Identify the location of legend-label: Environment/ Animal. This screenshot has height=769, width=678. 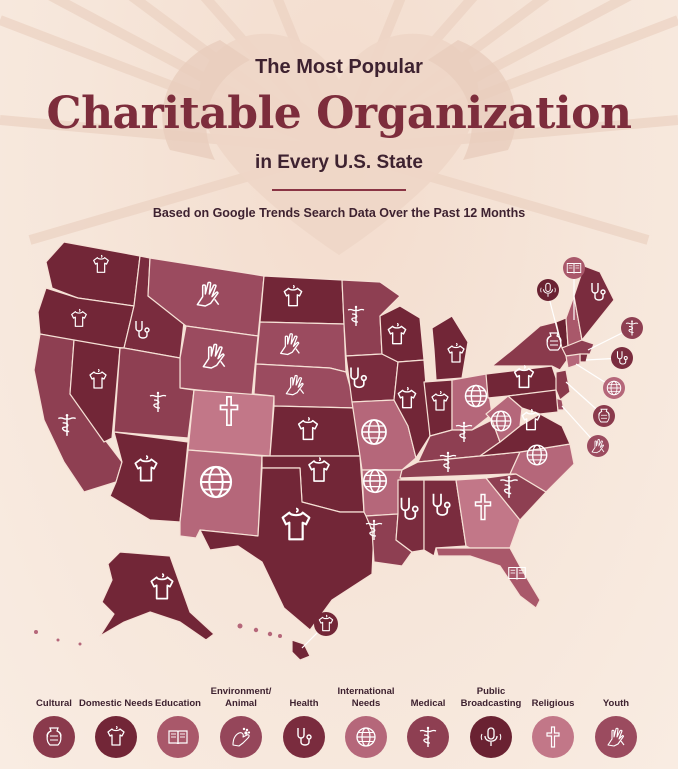
(241, 697).